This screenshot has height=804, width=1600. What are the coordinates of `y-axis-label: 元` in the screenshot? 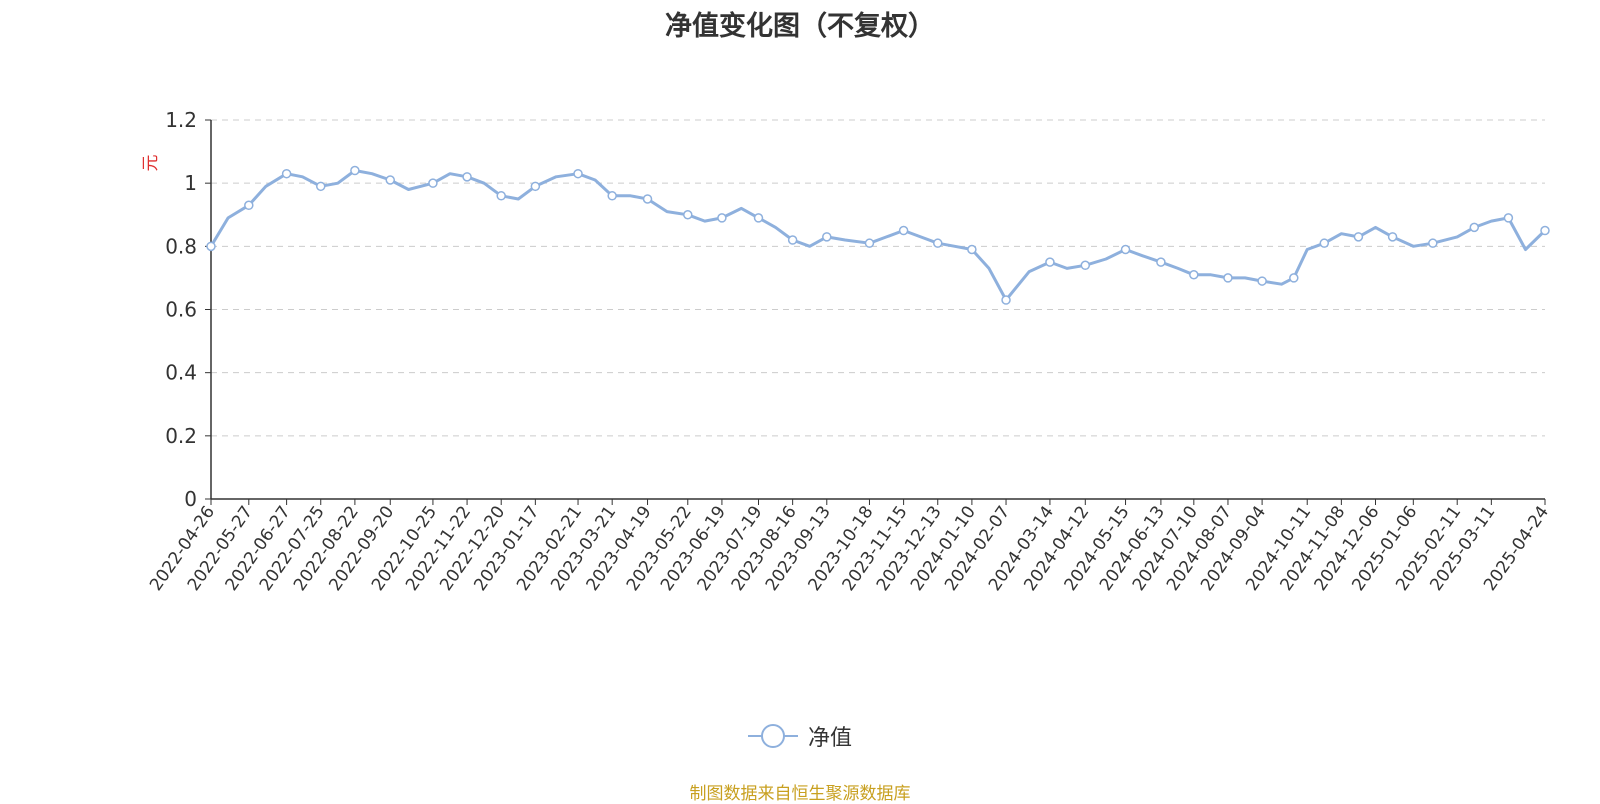 It's located at (151, 163).